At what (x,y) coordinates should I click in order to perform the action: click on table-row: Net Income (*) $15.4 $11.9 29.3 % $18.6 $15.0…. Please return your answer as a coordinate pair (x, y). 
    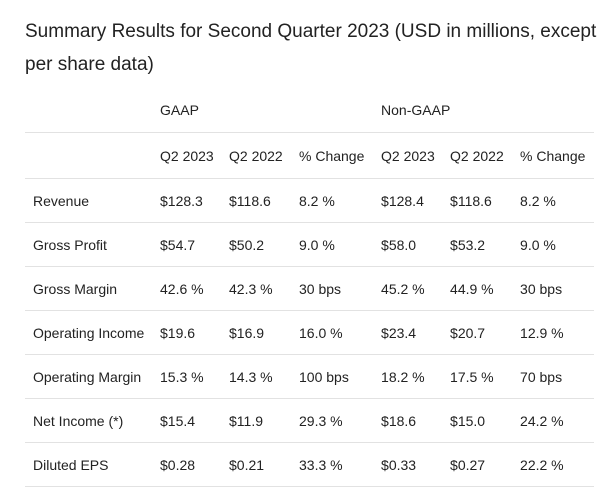
    Looking at the image, I should click on (310, 420).